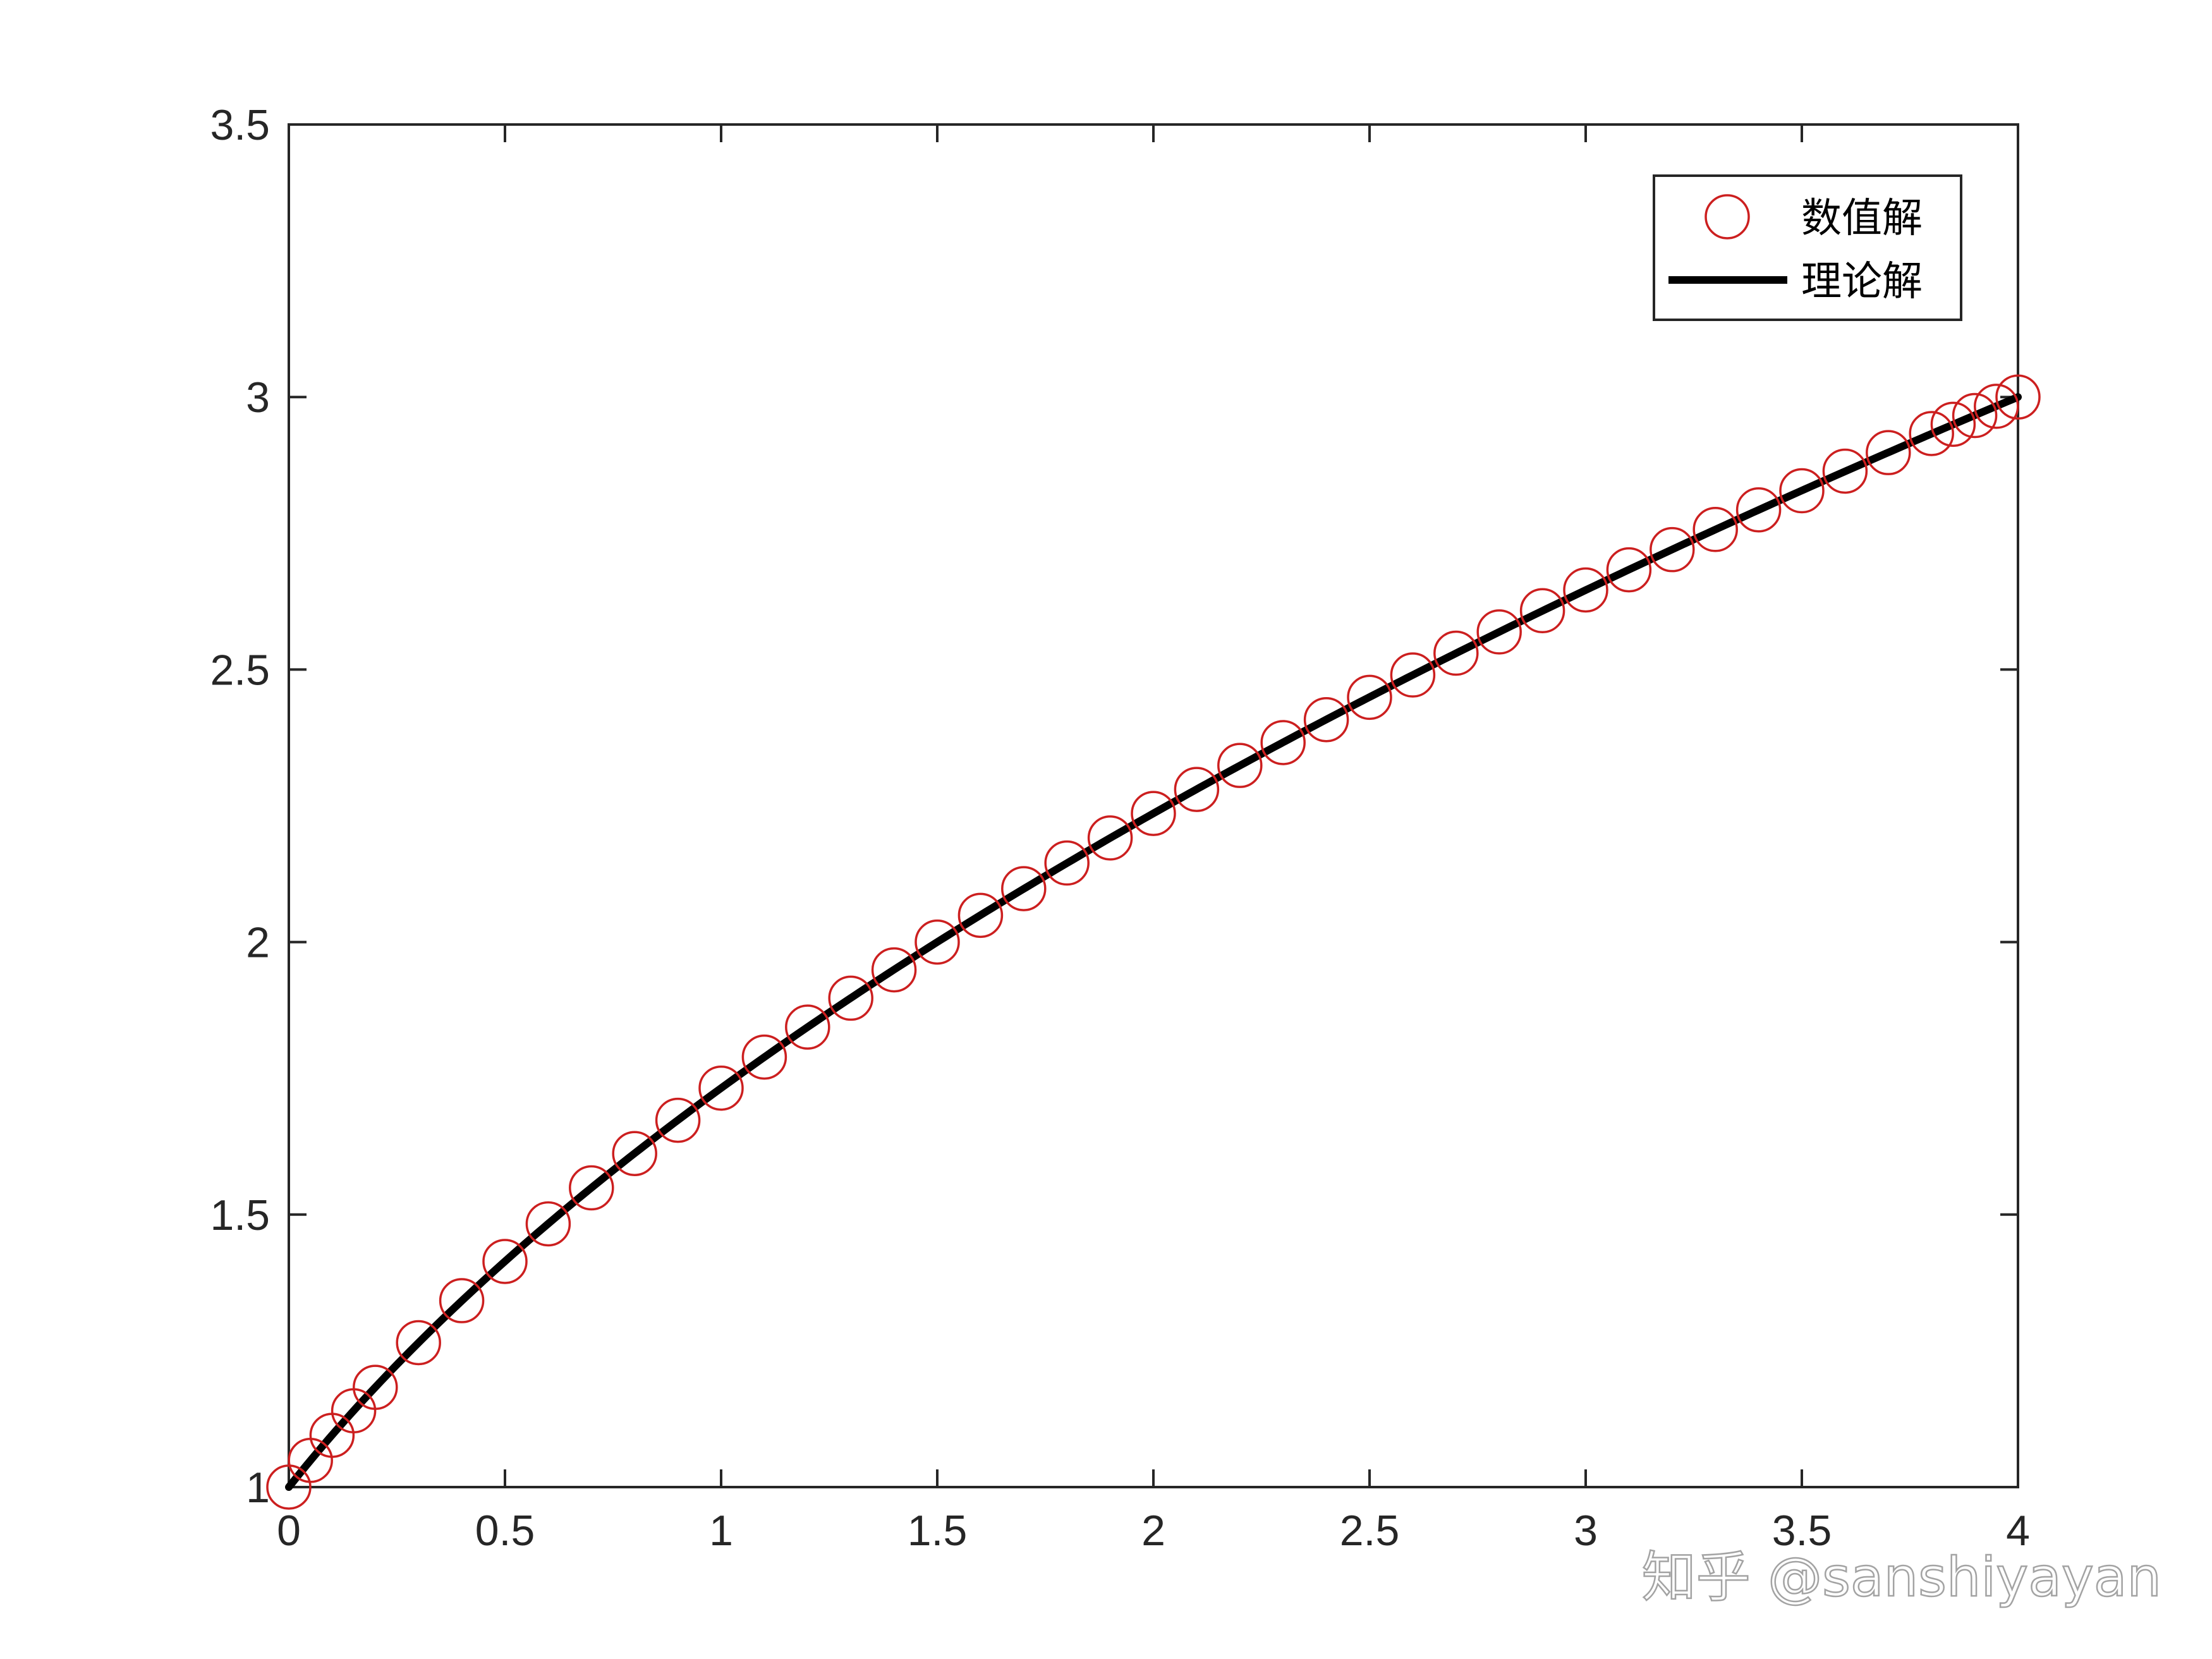 The height and width of the screenshot is (1659, 2212). I want to click on x-tick-label: 0.5, so click(505, 1531).